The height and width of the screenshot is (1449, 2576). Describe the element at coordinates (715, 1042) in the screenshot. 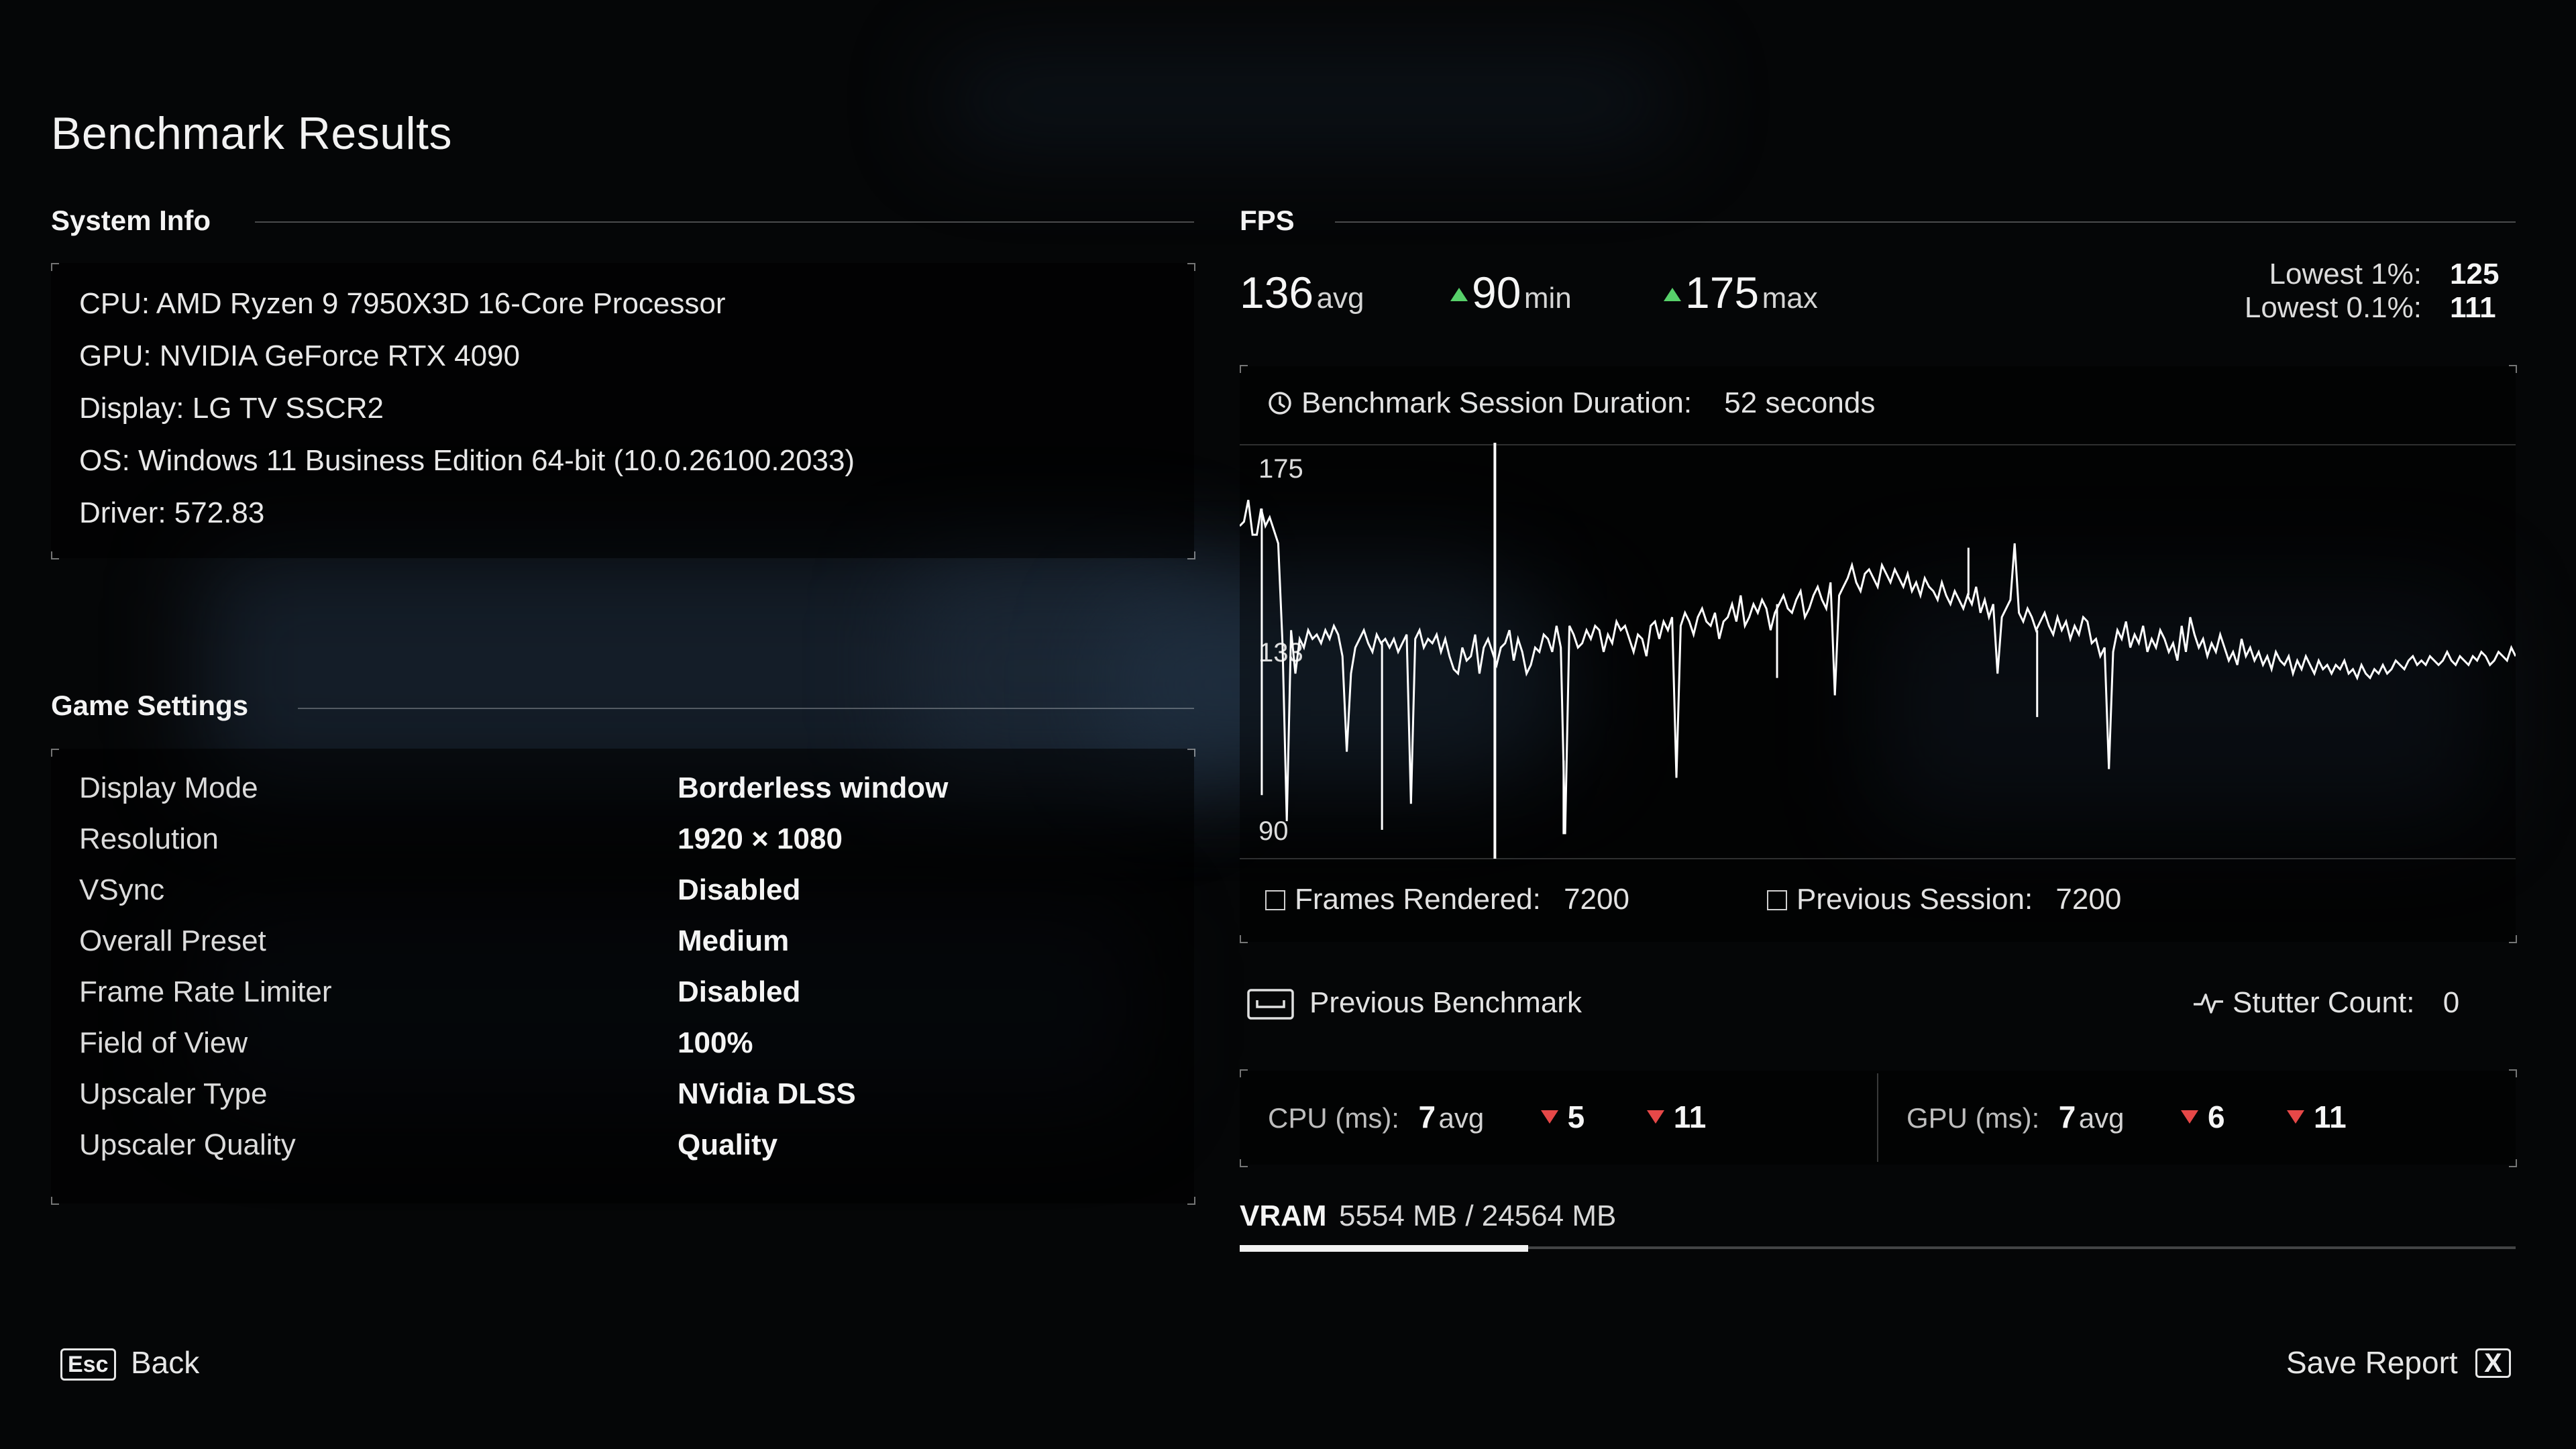

I see `setting-field-of-view-value: 100%` at that location.